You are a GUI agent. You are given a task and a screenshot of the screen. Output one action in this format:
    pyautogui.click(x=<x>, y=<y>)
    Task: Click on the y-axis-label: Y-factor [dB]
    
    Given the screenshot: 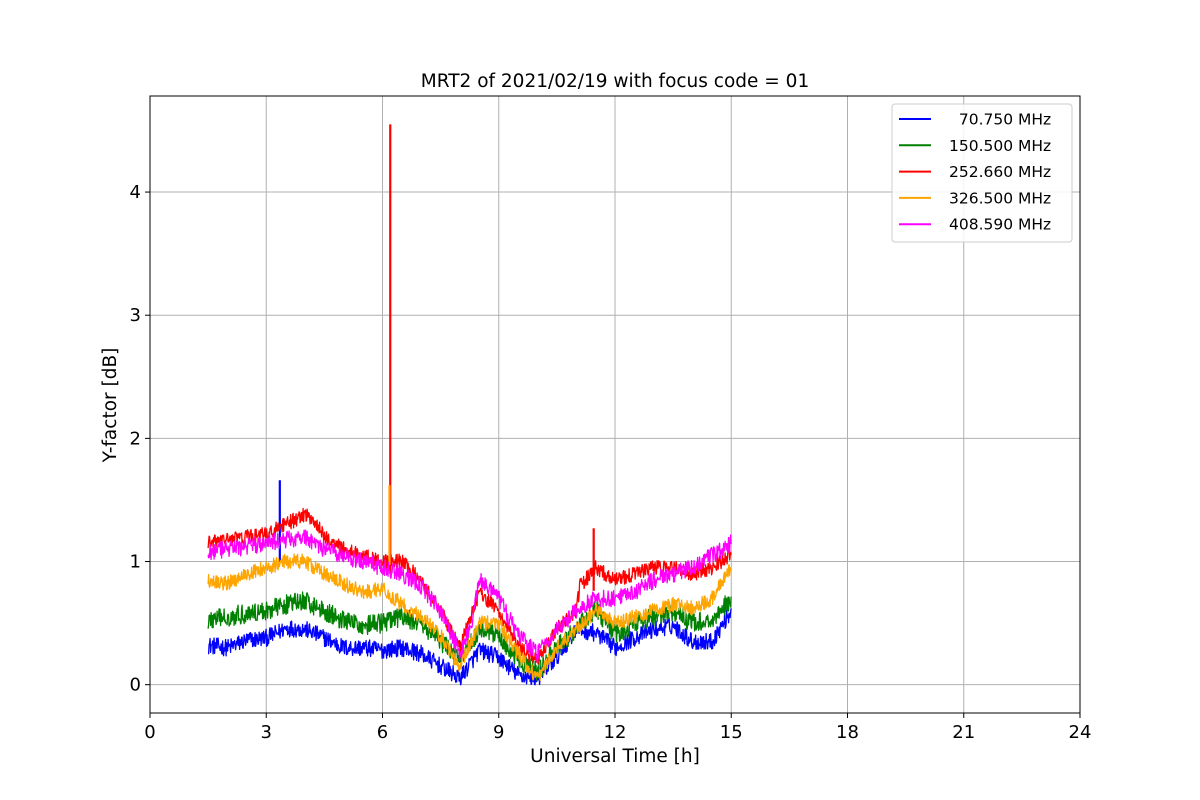 What is the action you would take?
    pyautogui.click(x=110, y=406)
    